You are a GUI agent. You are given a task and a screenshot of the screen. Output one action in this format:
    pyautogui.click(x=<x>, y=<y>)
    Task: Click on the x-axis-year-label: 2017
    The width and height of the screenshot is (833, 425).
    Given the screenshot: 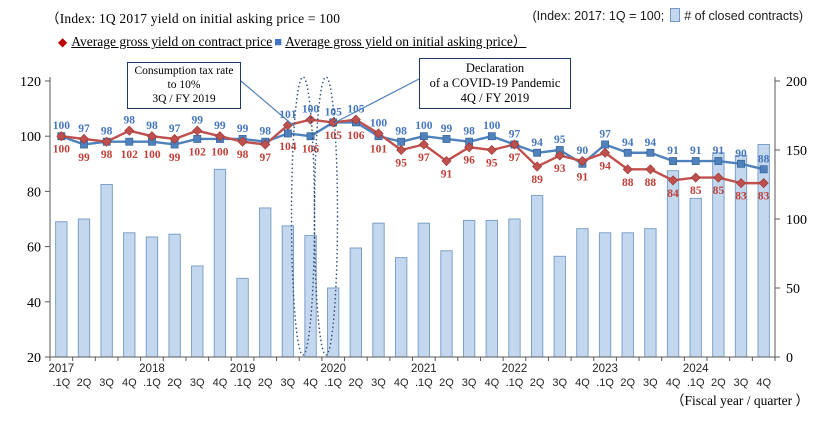 What is the action you would take?
    pyautogui.click(x=62, y=369)
    